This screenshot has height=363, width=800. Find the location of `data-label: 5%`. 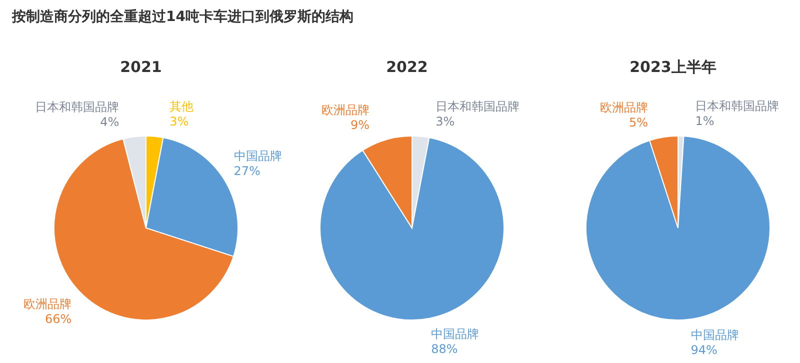

data-label: 5% is located at coordinates (638, 122).